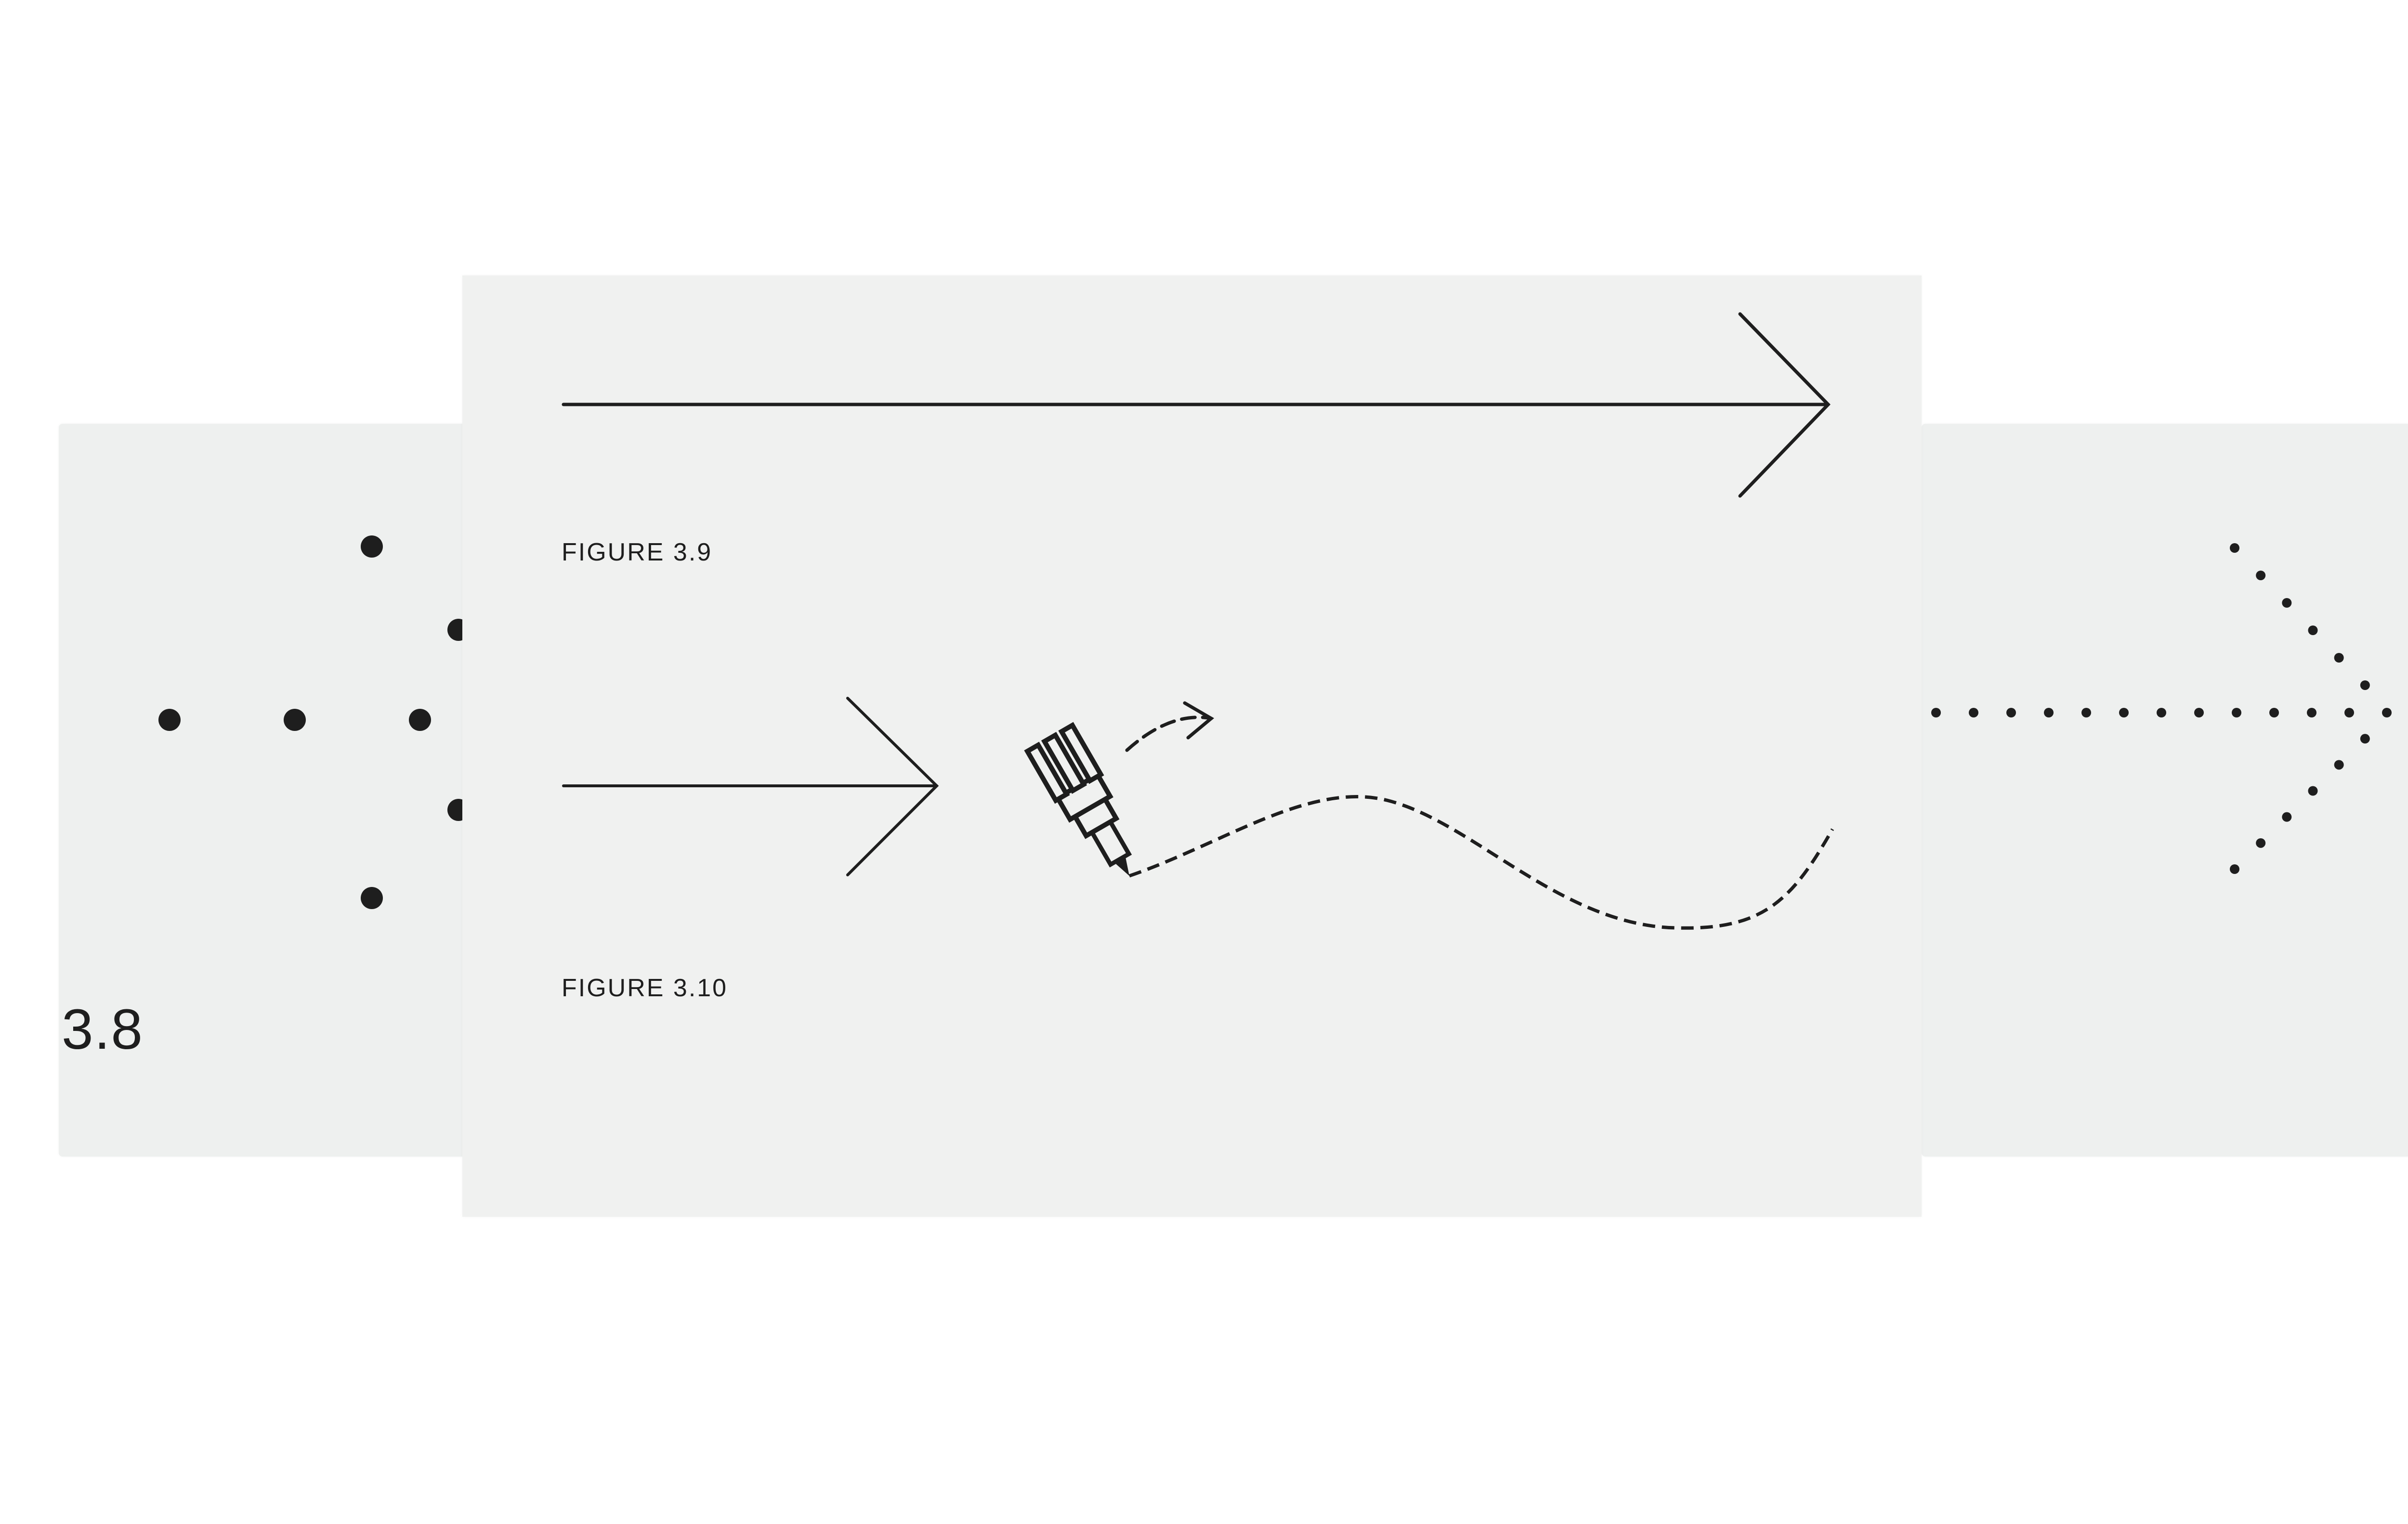 The image size is (2408, 1524). I want to click on pen-icon, so click(1078, 799).